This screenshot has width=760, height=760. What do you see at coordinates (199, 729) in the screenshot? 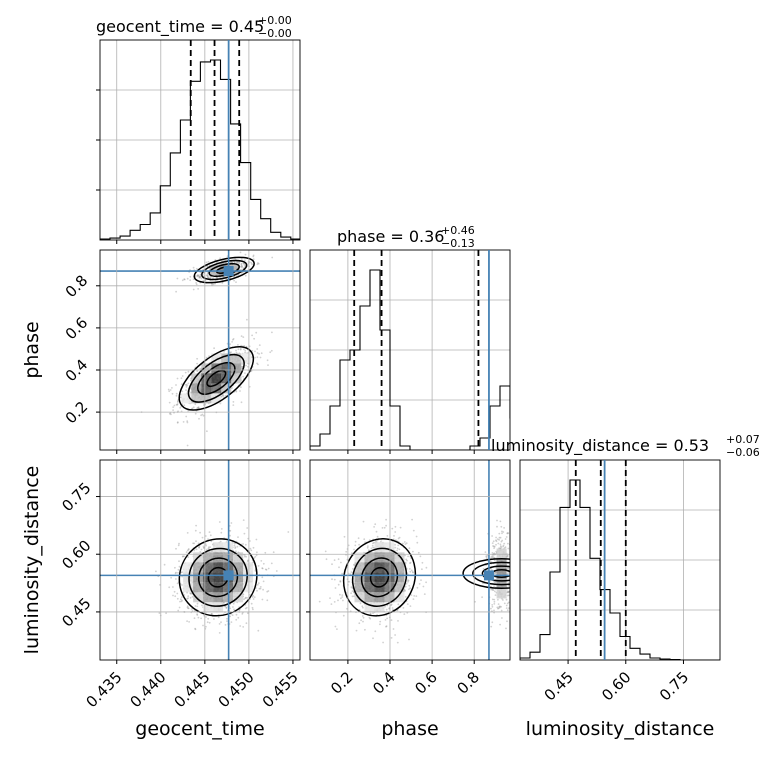
I see `xlabel-geocent-time: geocent_time` at bounding box center [199, 729].